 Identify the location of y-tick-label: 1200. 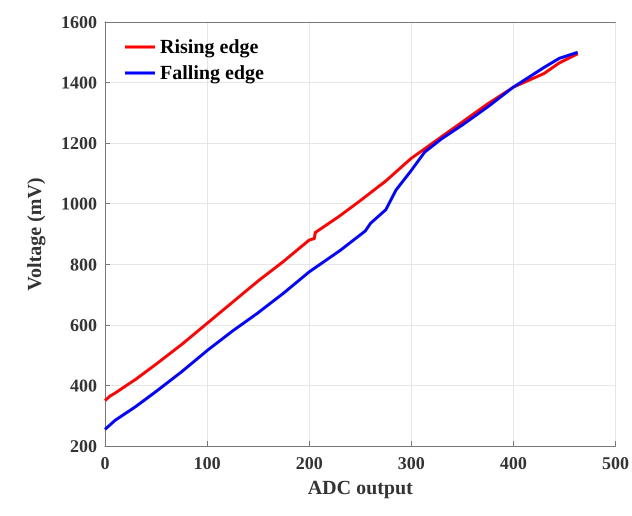
(79, 143).